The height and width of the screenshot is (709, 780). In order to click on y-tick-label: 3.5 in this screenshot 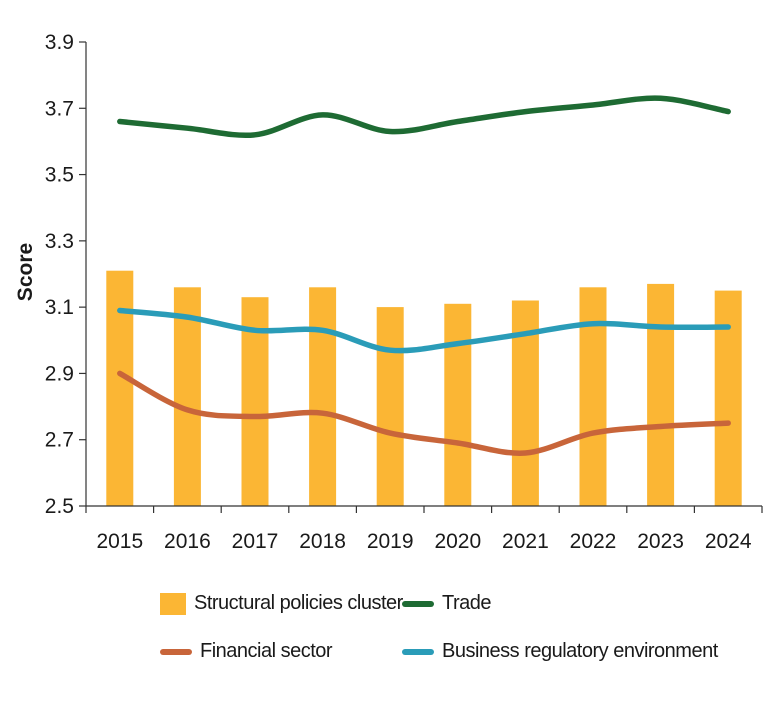, I will do `click(59, 175)`.